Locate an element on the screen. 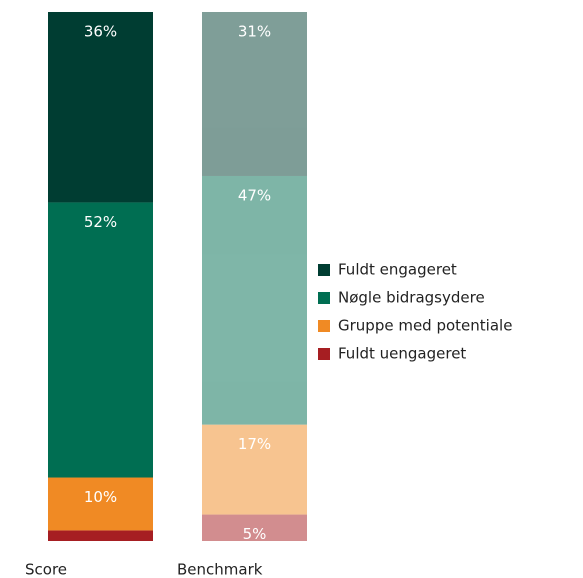  value-label: 5% is located at coordinates (255, 534).